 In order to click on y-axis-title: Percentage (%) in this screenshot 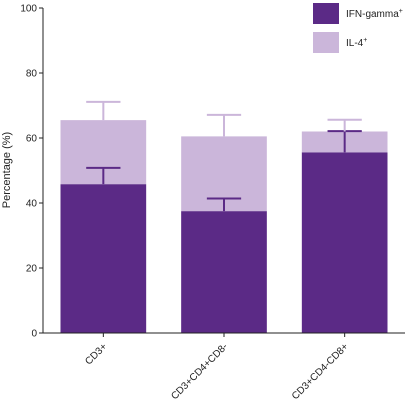, I will do `click(7, 170)`.